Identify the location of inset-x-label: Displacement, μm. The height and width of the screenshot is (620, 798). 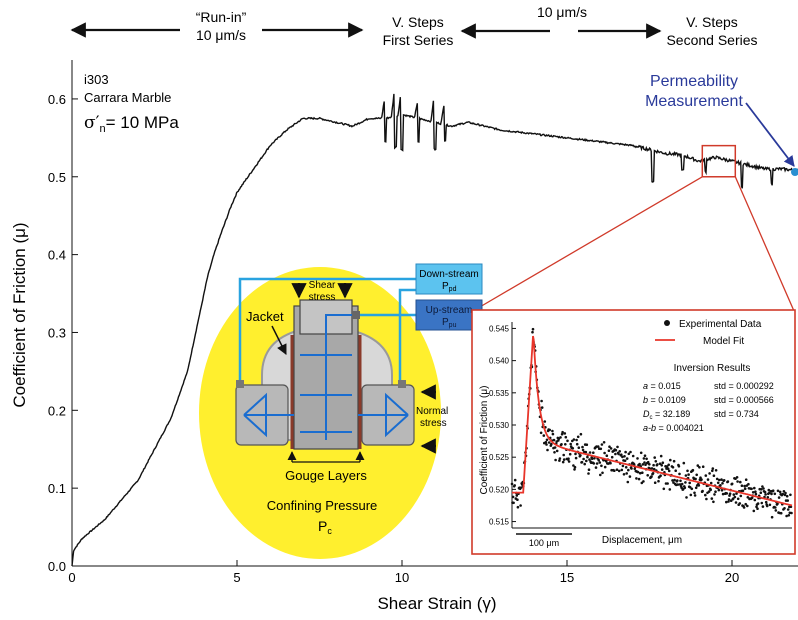
(642, 540).